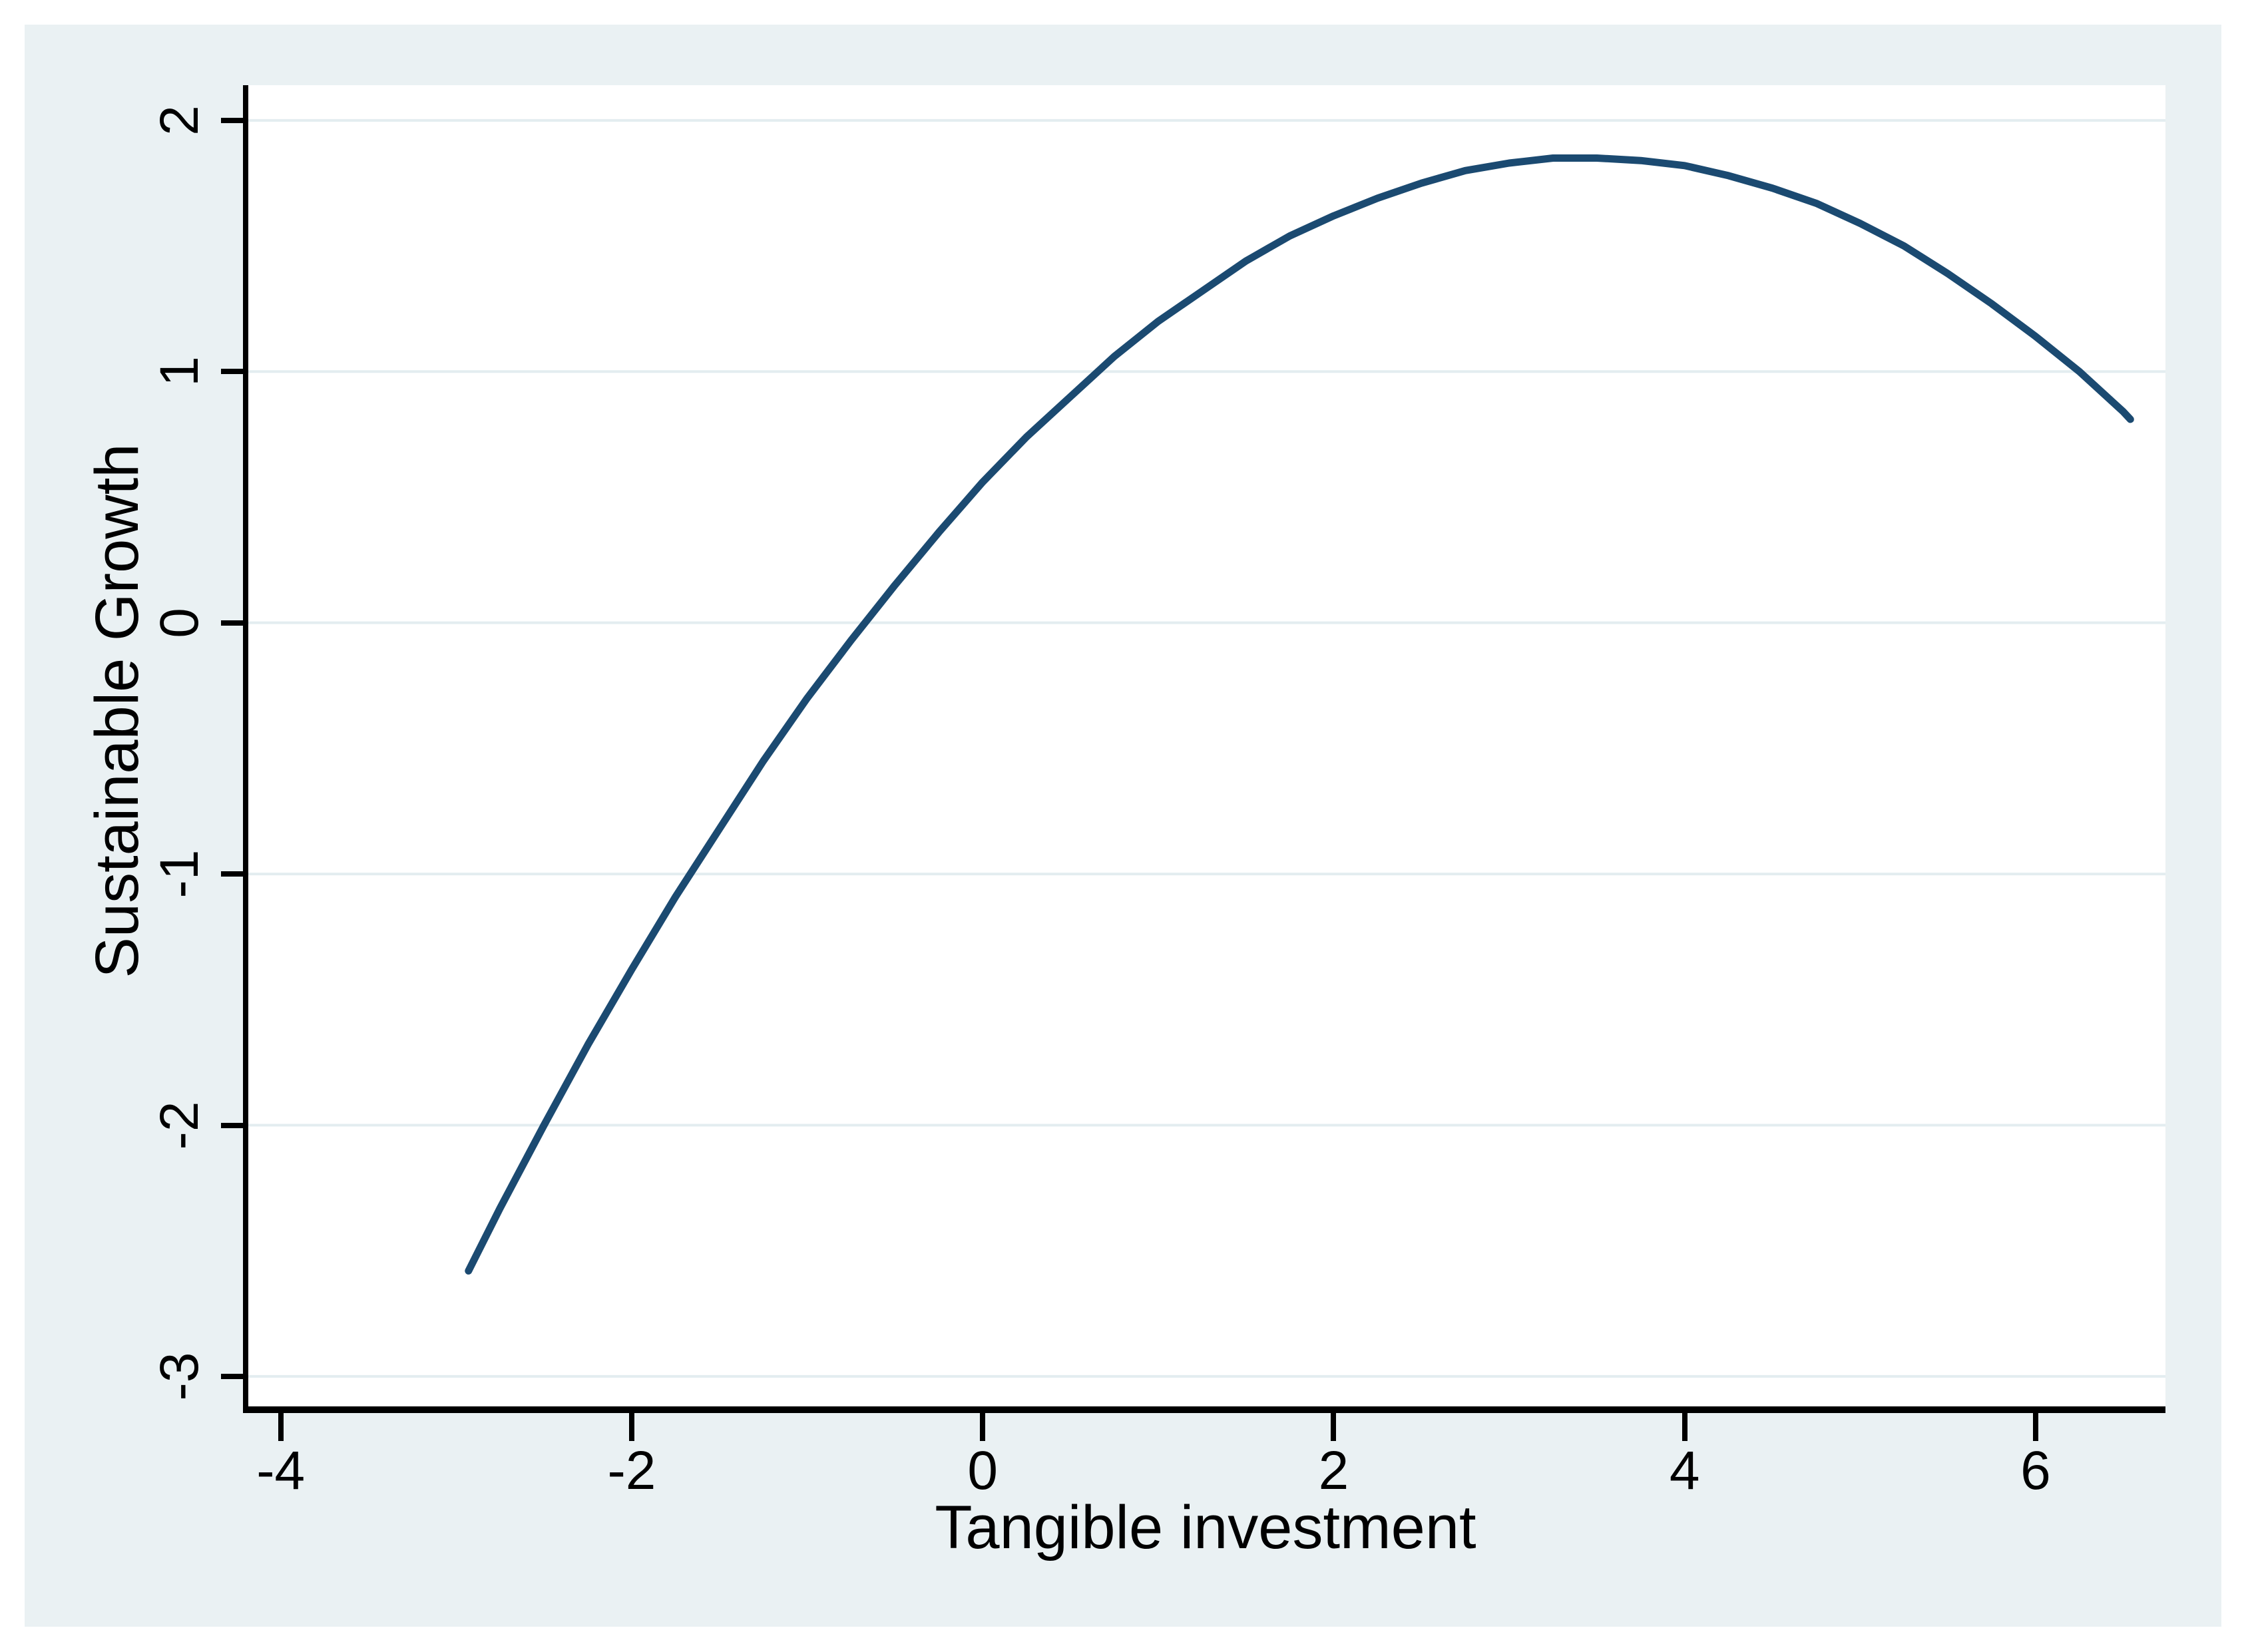  Describe the element at coordinates (281, 1427) in the screenshot. I see `x-tick--4` at that location.